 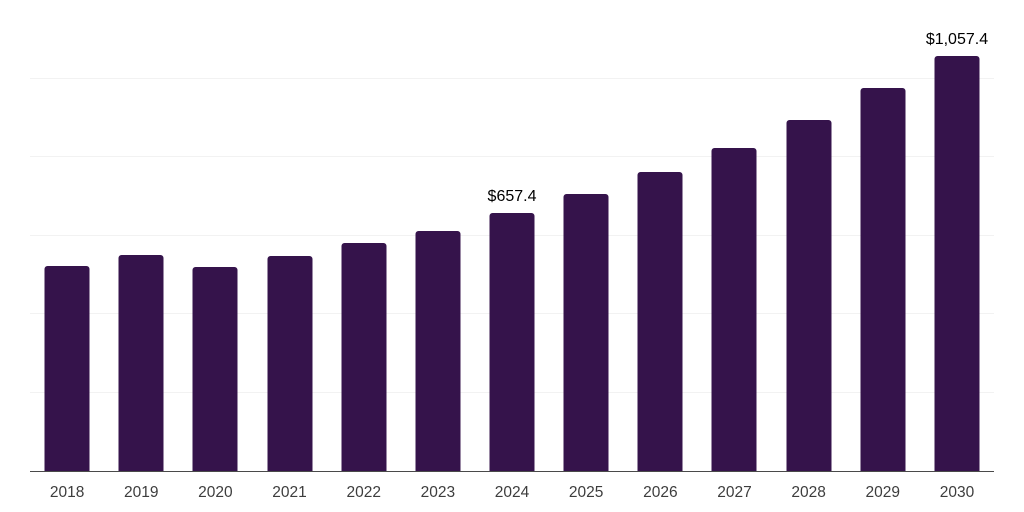 What do you see at coordinates (660, 321) in the screenshot?
I see `bar-2026` at bounding box center [660, 321].